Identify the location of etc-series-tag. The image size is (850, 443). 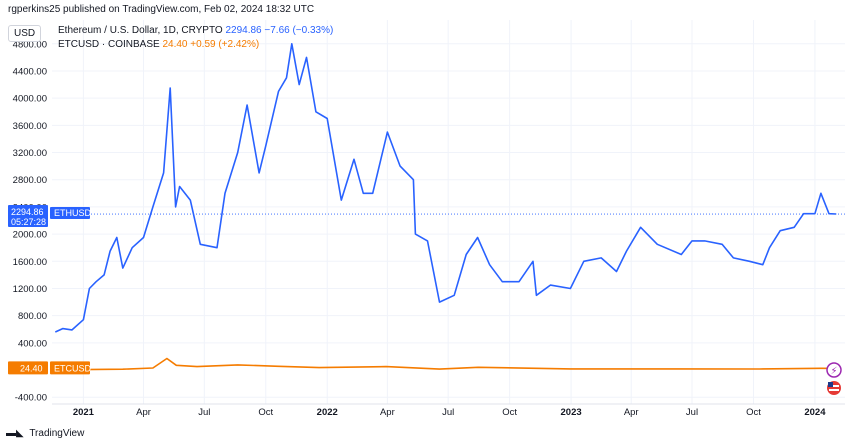
(70, 368).